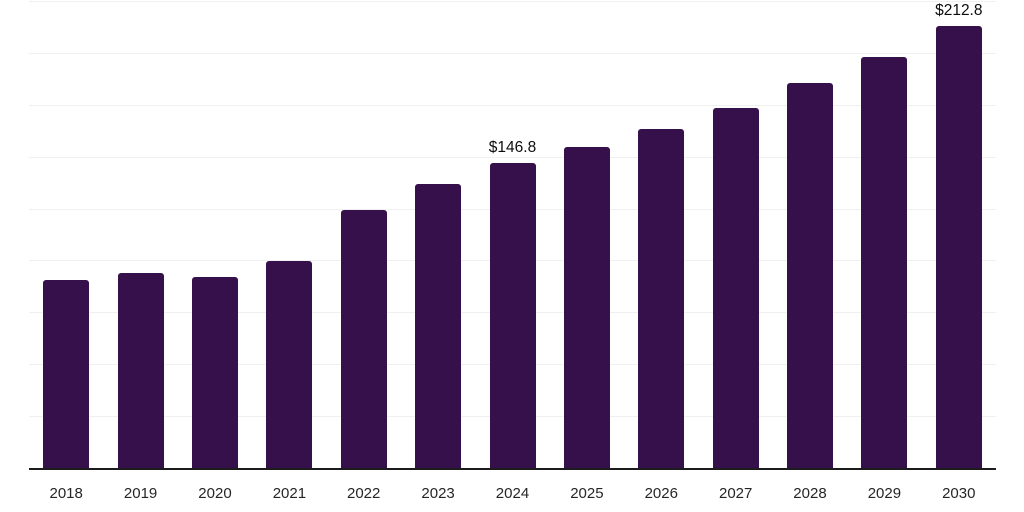 The width and height of the screenshot is (1024, 512). What do you see at coordinates (66, 374) in the screenshot?
I see `bar-2018` at bounding box center [66, 374].